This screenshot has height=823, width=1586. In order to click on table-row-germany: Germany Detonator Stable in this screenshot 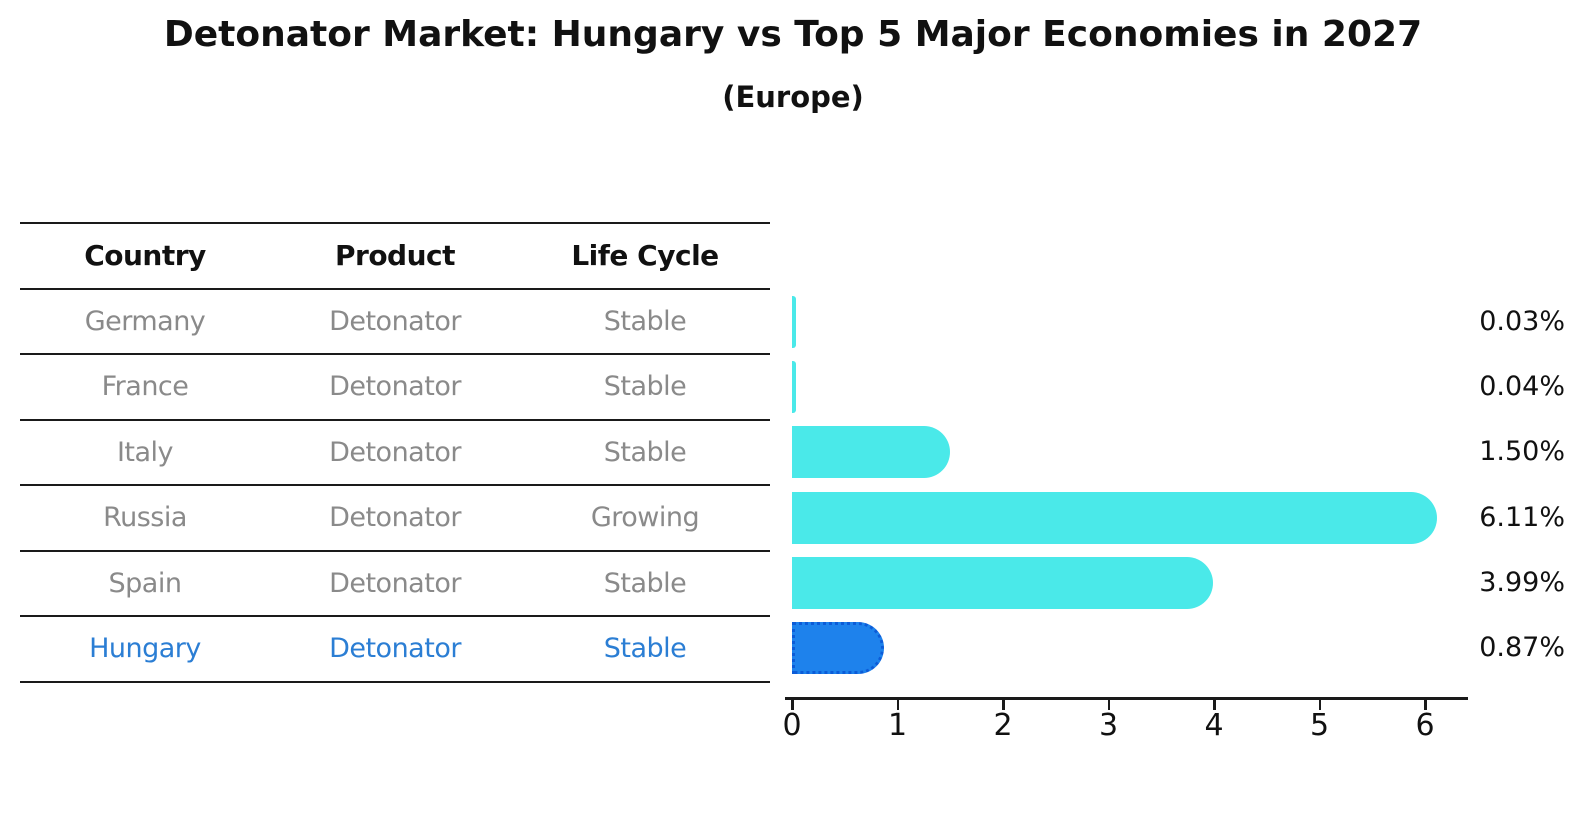, I will do `click(395, 322)`.